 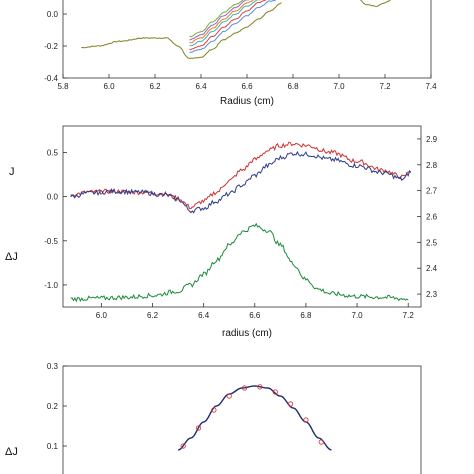 What do you see at coordinates (358, 315) in the screenshot?
I see `x-tick-label-1-5: 7.0` at bounding box center [358, 315].